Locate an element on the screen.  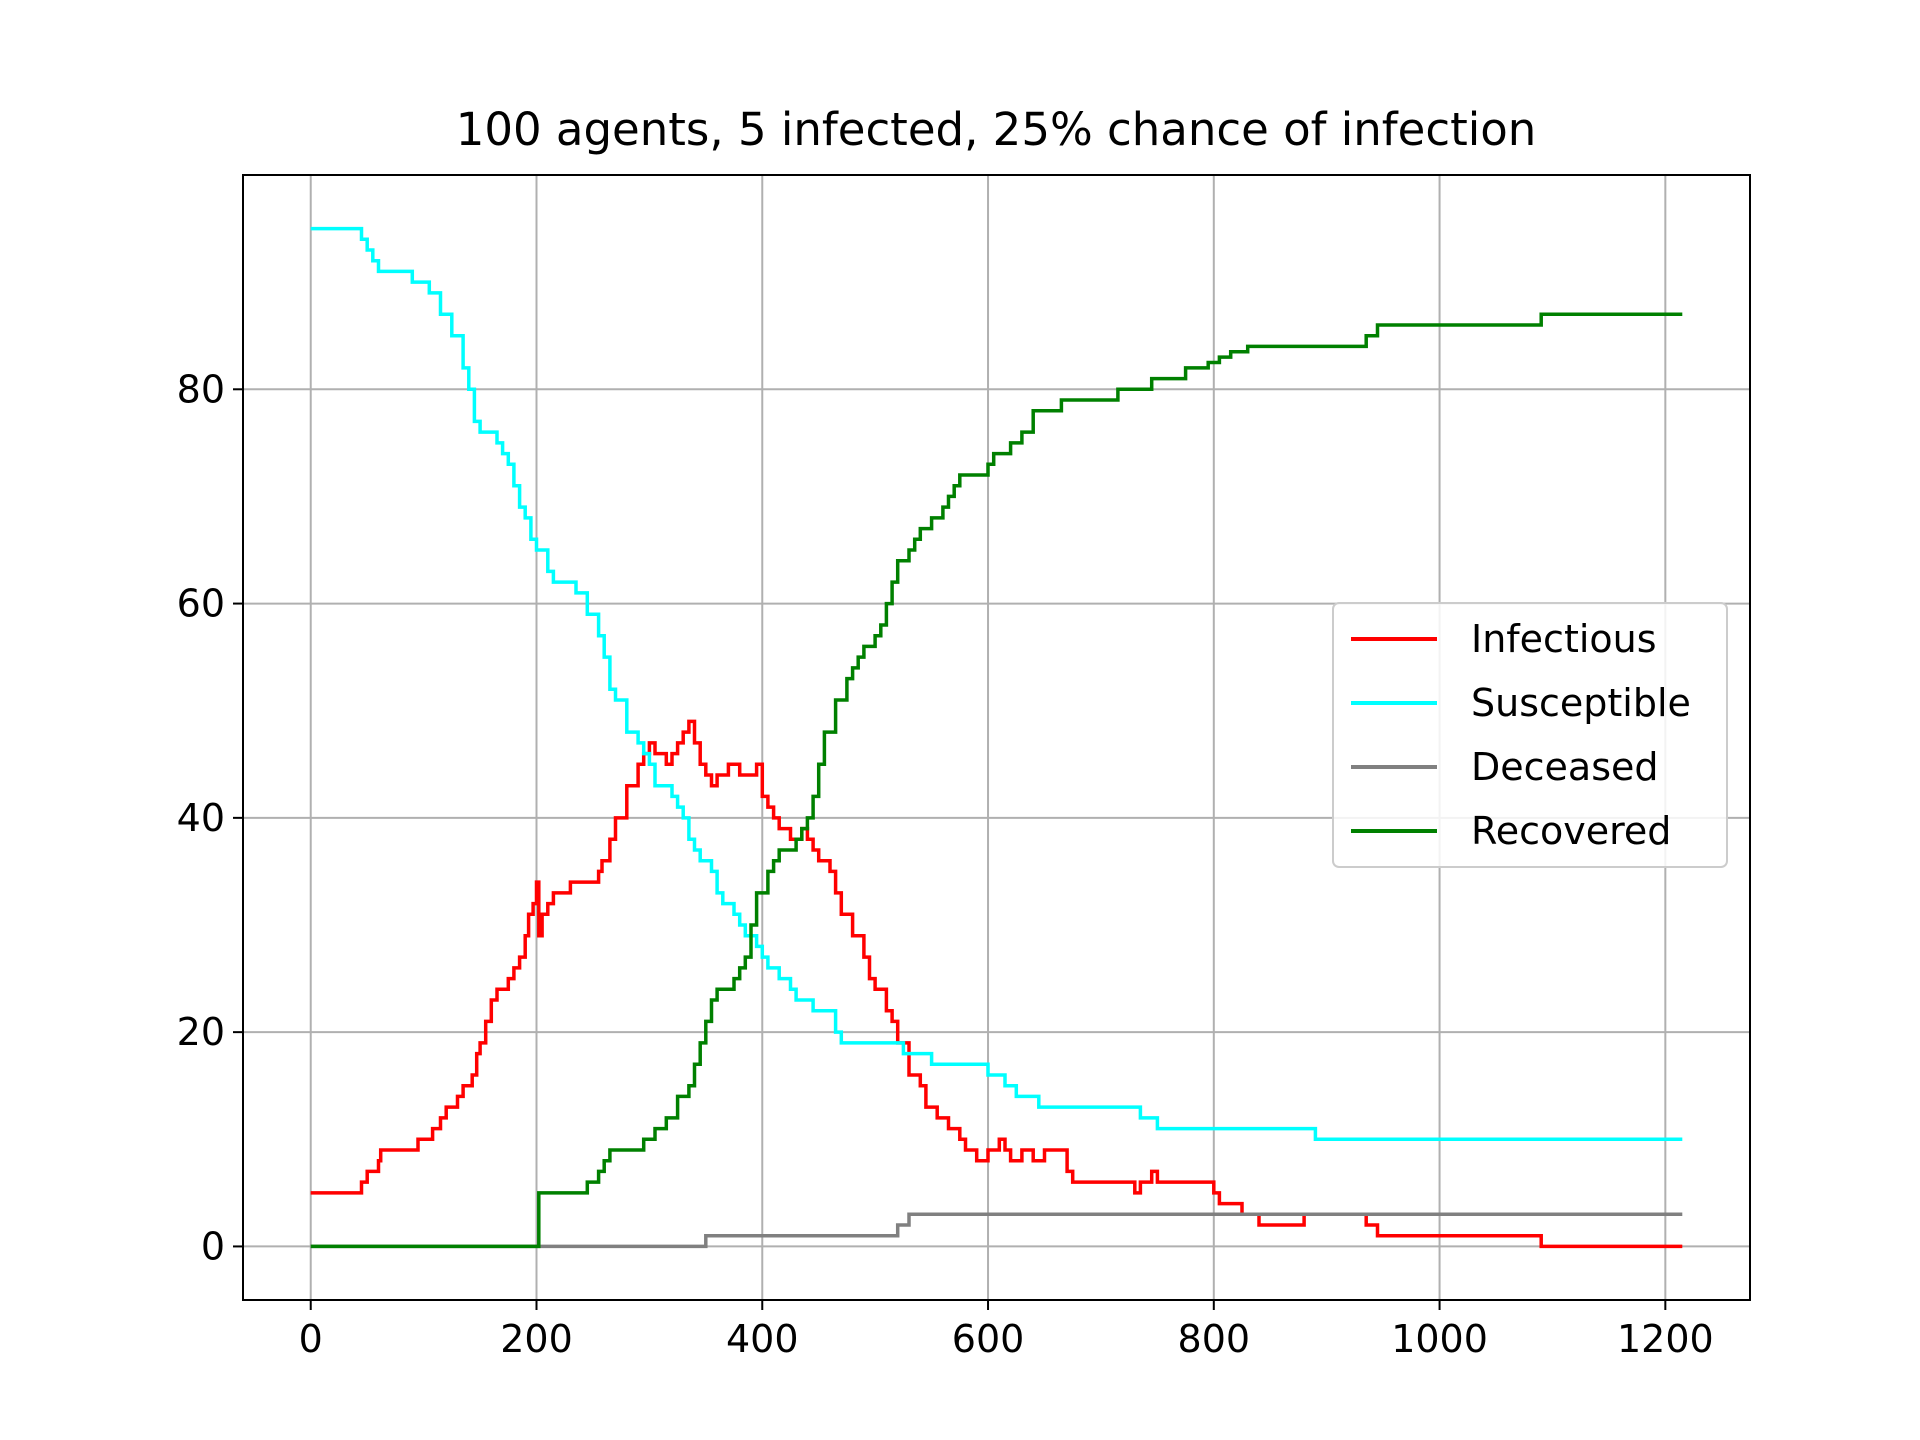
y-tick-label: 60 is located at coordinates (201, 604).